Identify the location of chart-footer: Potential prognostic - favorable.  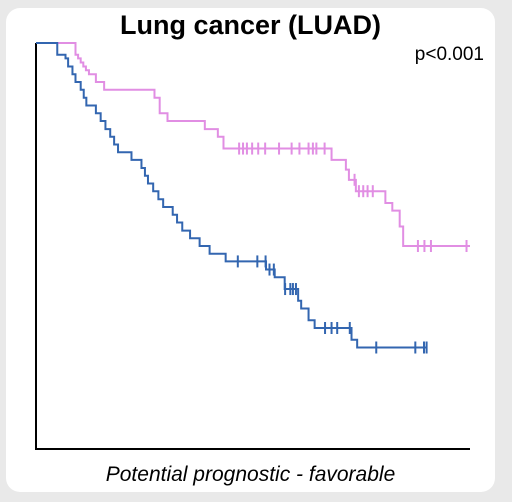
(250, 474).